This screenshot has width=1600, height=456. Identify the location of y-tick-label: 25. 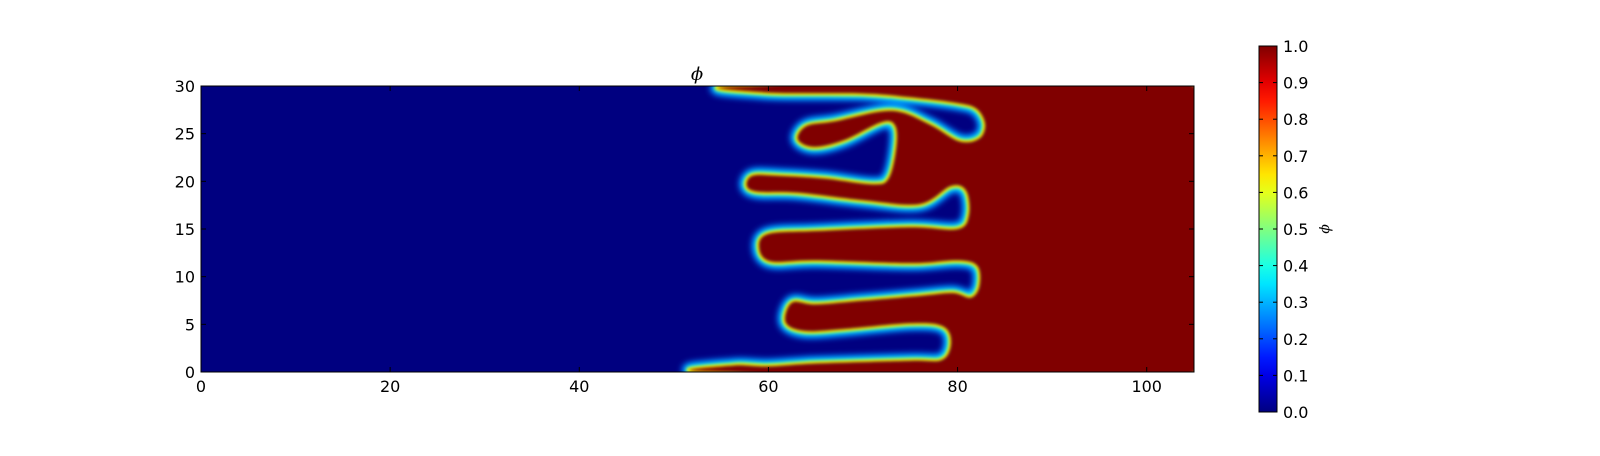
(185, 134).